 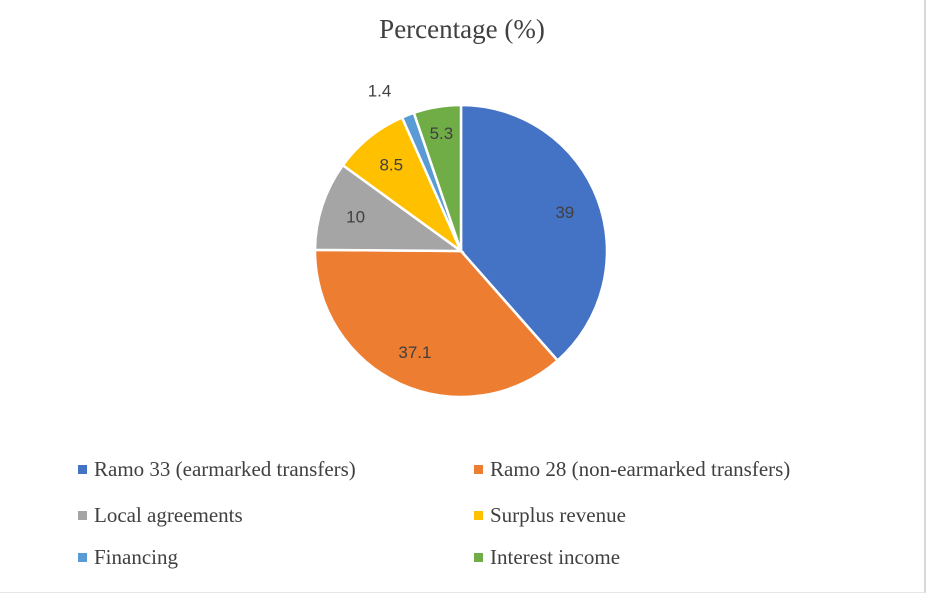 I want to click on legend-item-ramo-28: Ramo 28 (non-earmarked transfers), so click(x=632, y=469).